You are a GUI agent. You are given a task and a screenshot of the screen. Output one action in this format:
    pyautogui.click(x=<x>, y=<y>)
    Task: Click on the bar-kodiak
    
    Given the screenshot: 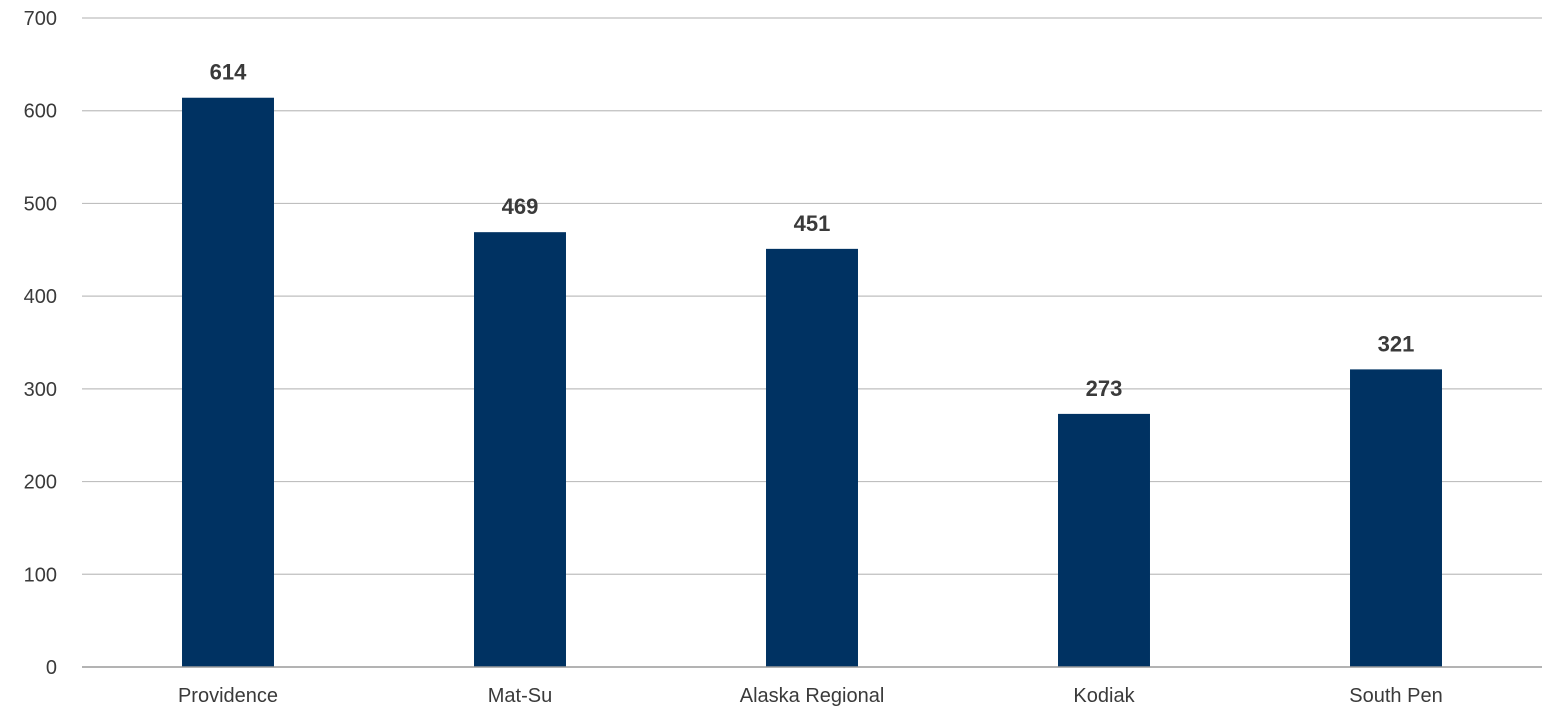 What is the action you would take?
    pyautogui.click(x=1104, y=540)
    